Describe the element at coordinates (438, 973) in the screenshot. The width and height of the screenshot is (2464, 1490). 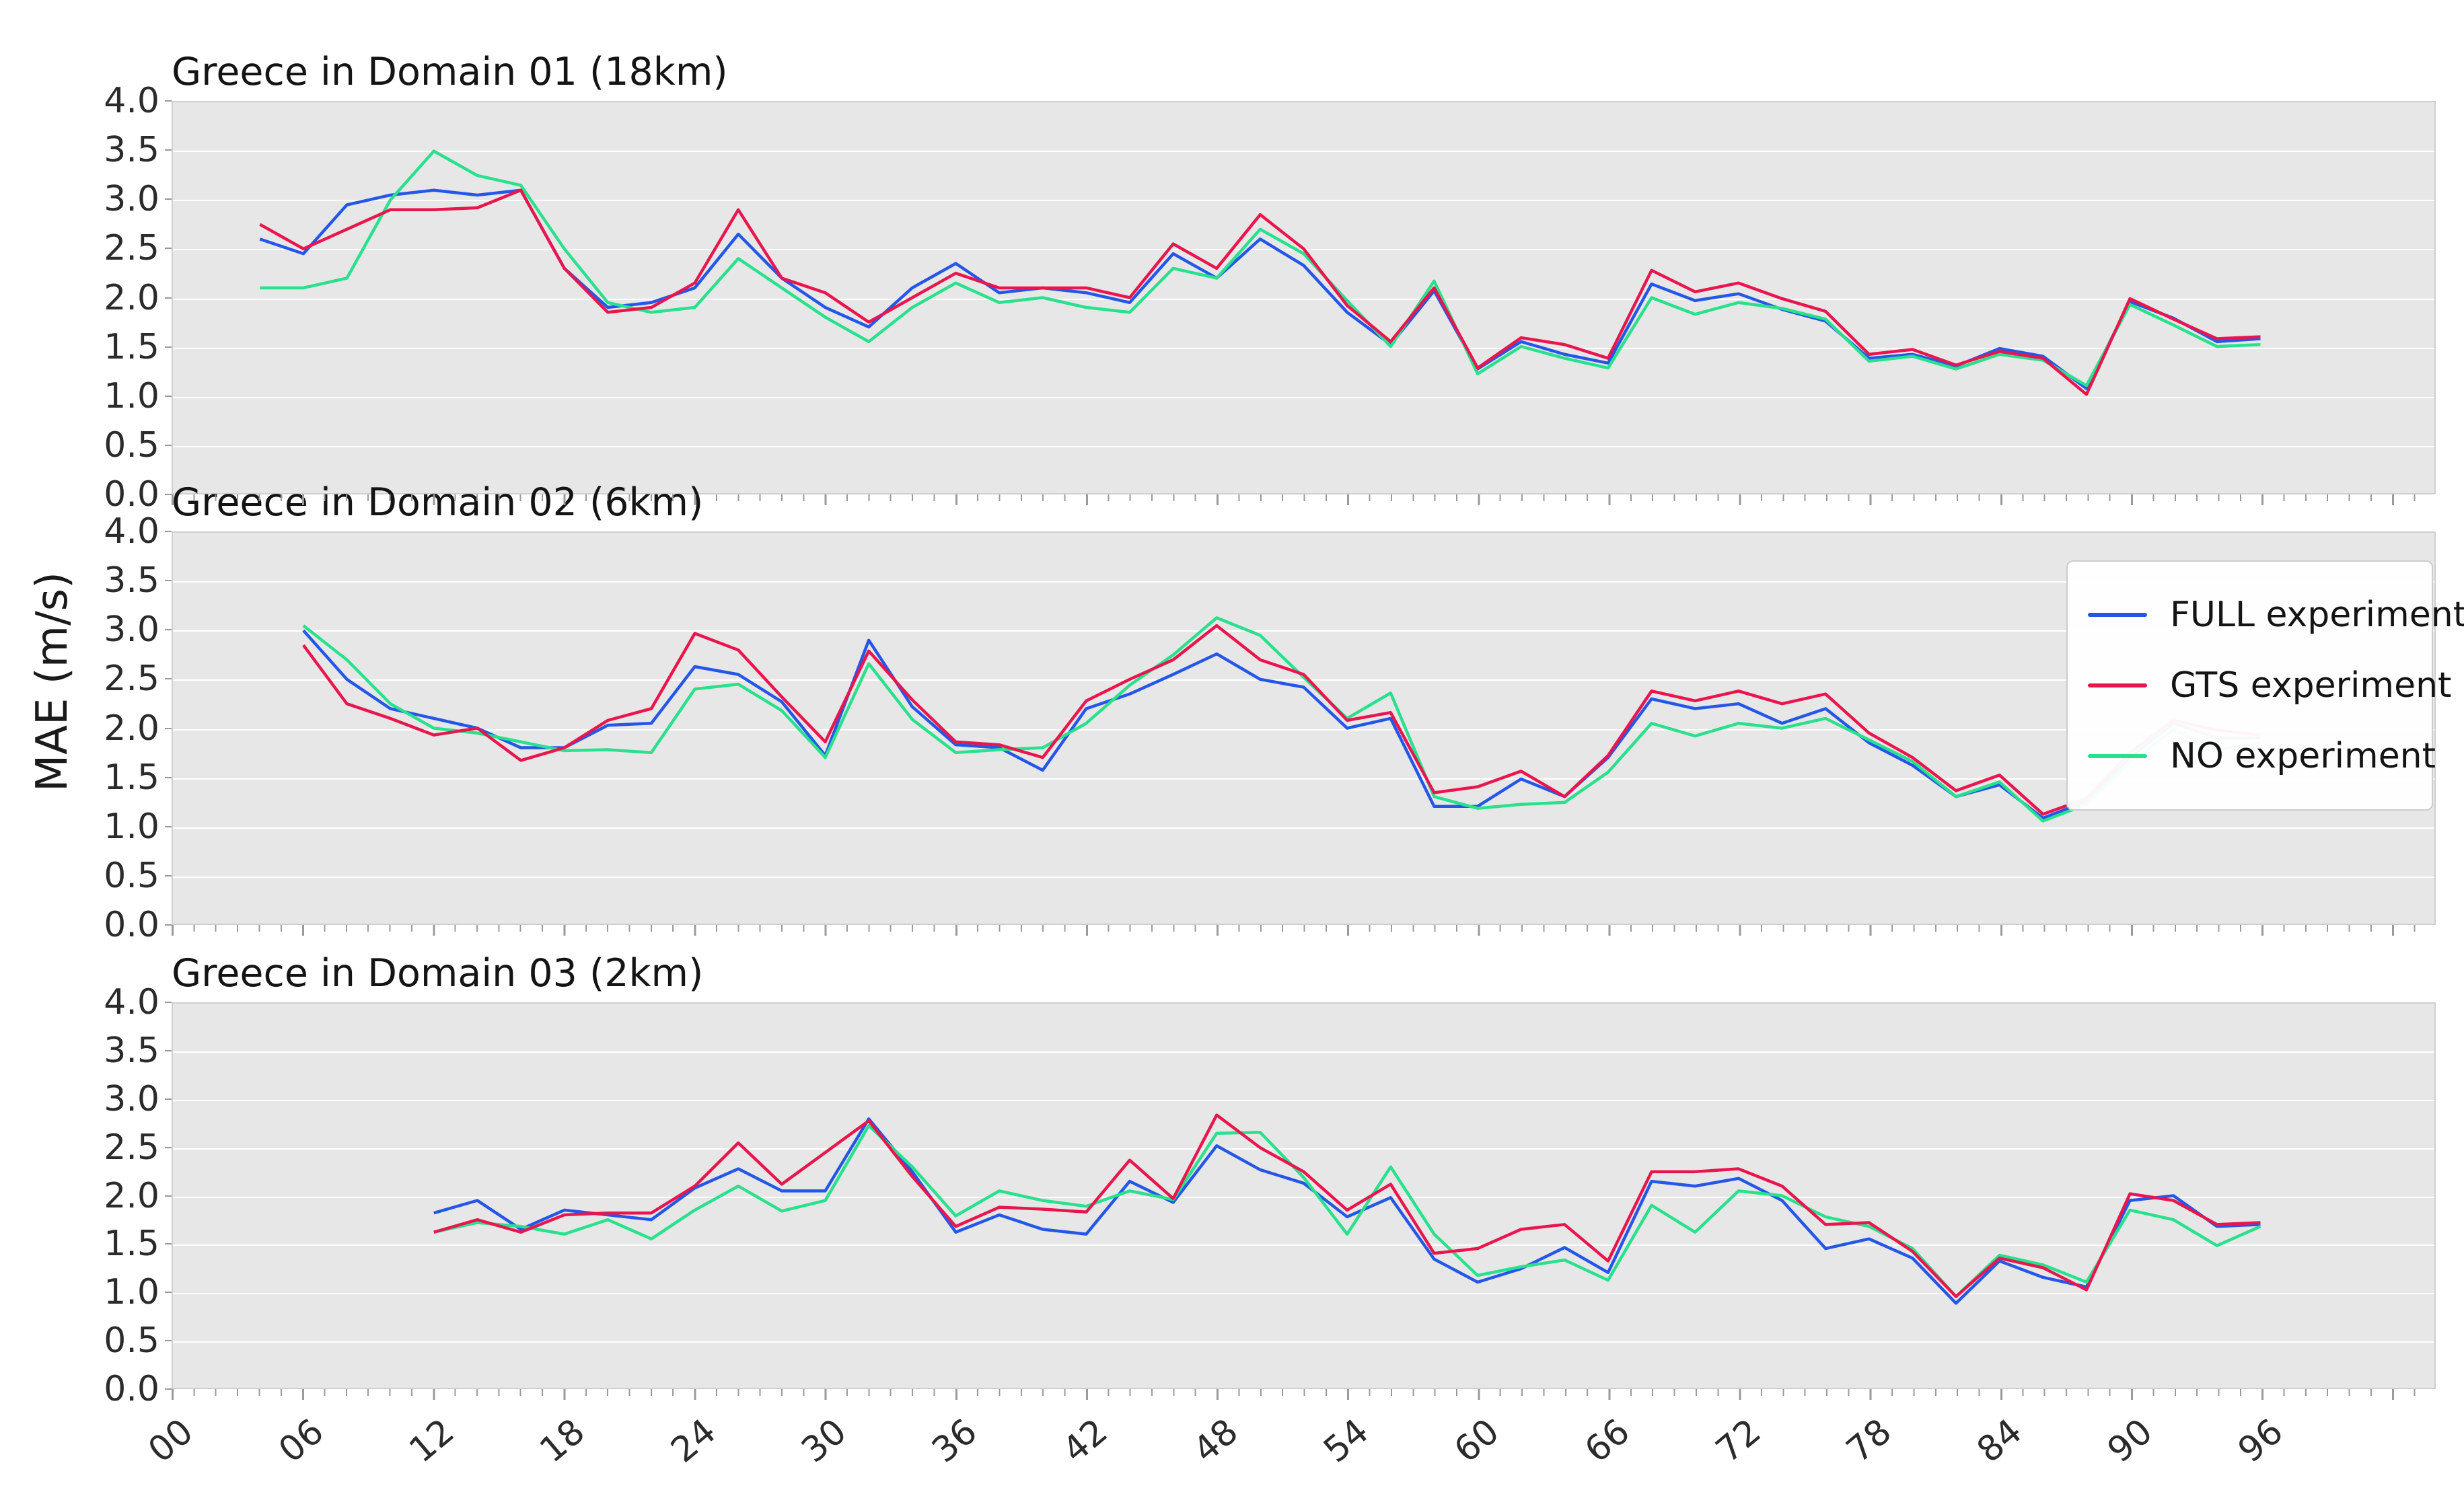
I see `chart-title-domain-03: Greece in Domain 03 (2km)` at that location.